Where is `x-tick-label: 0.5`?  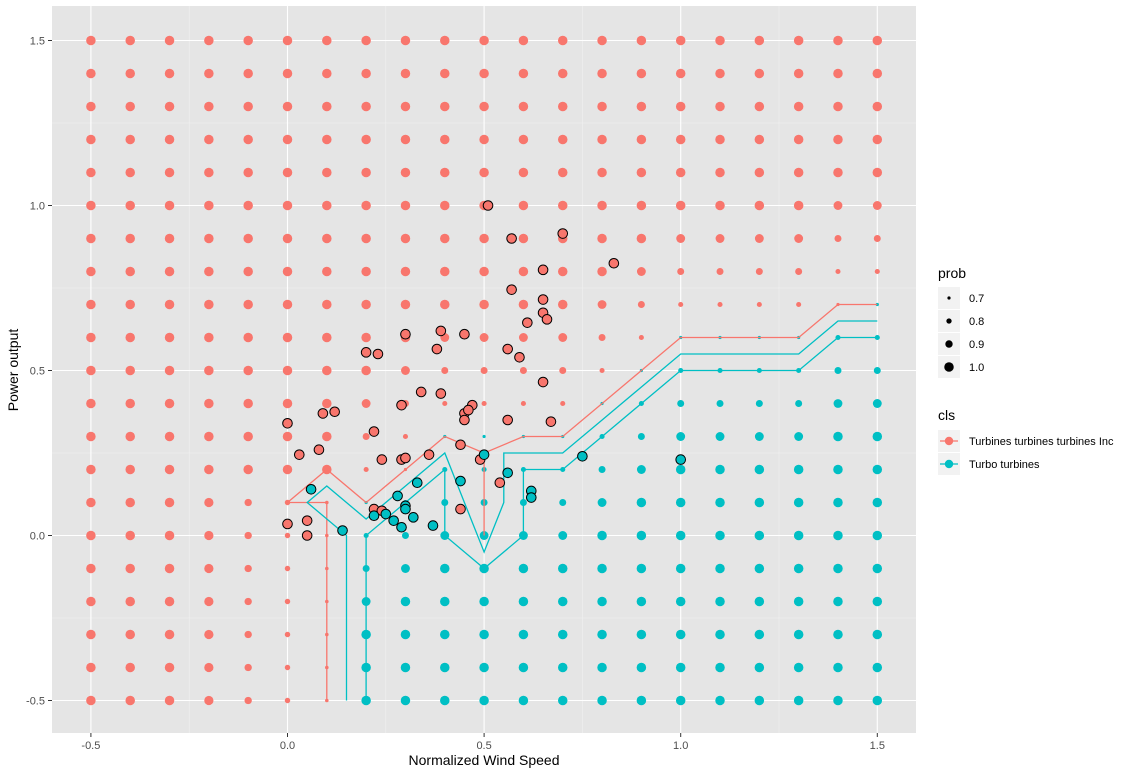 x-tick-label: 0.5 is located at coordinates (483, 746).